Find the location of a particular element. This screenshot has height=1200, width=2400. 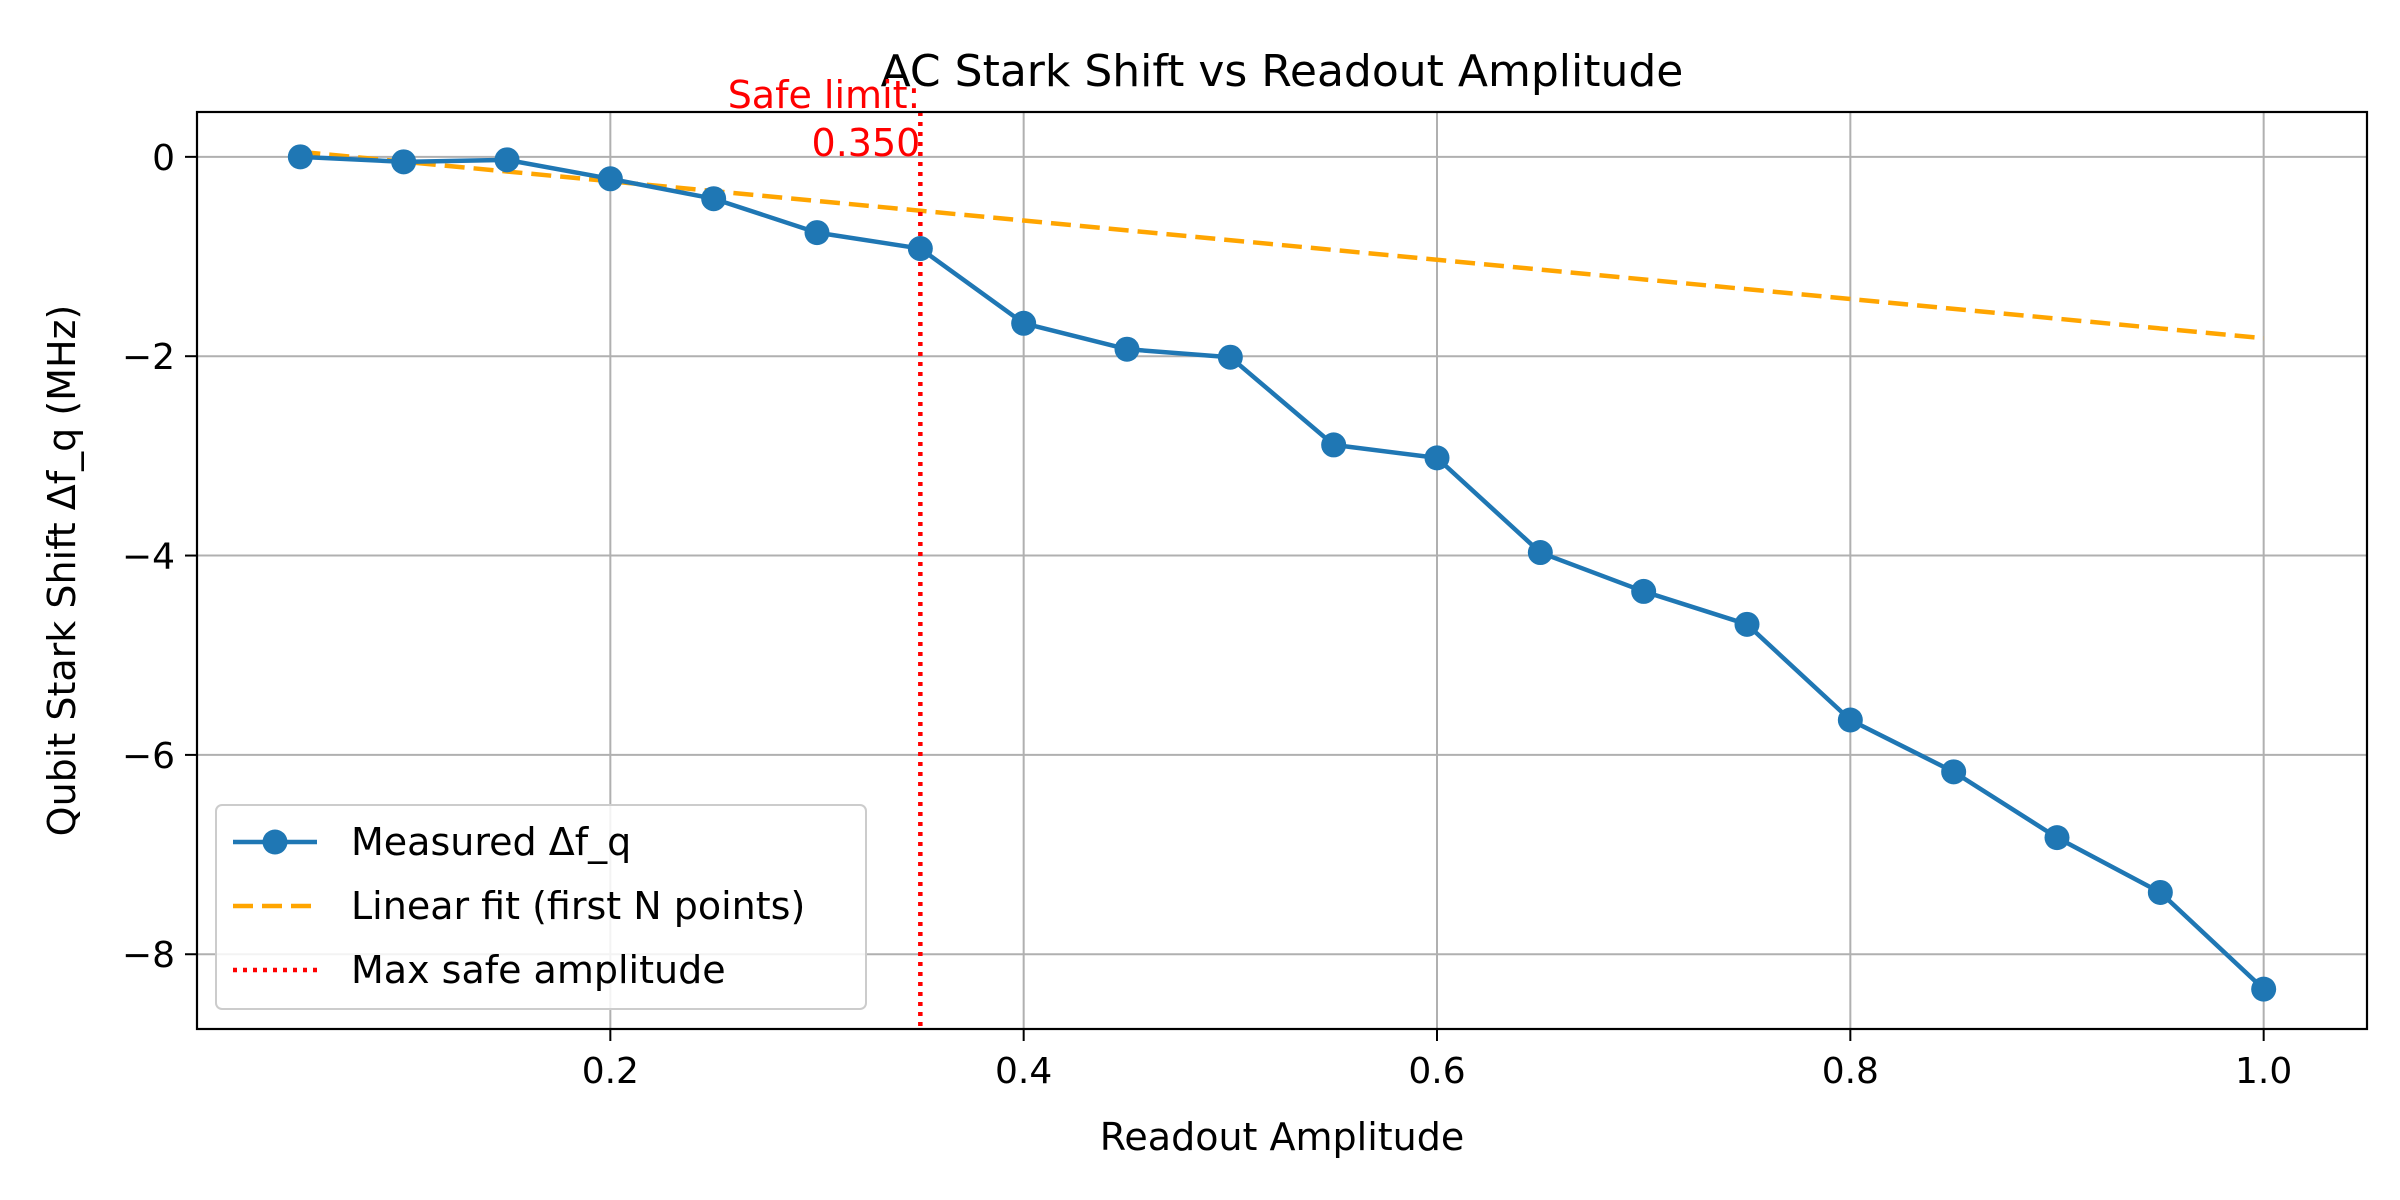

safe-limit-annotation: Safe limit: 0.350 is located at coordinates (824, 119).